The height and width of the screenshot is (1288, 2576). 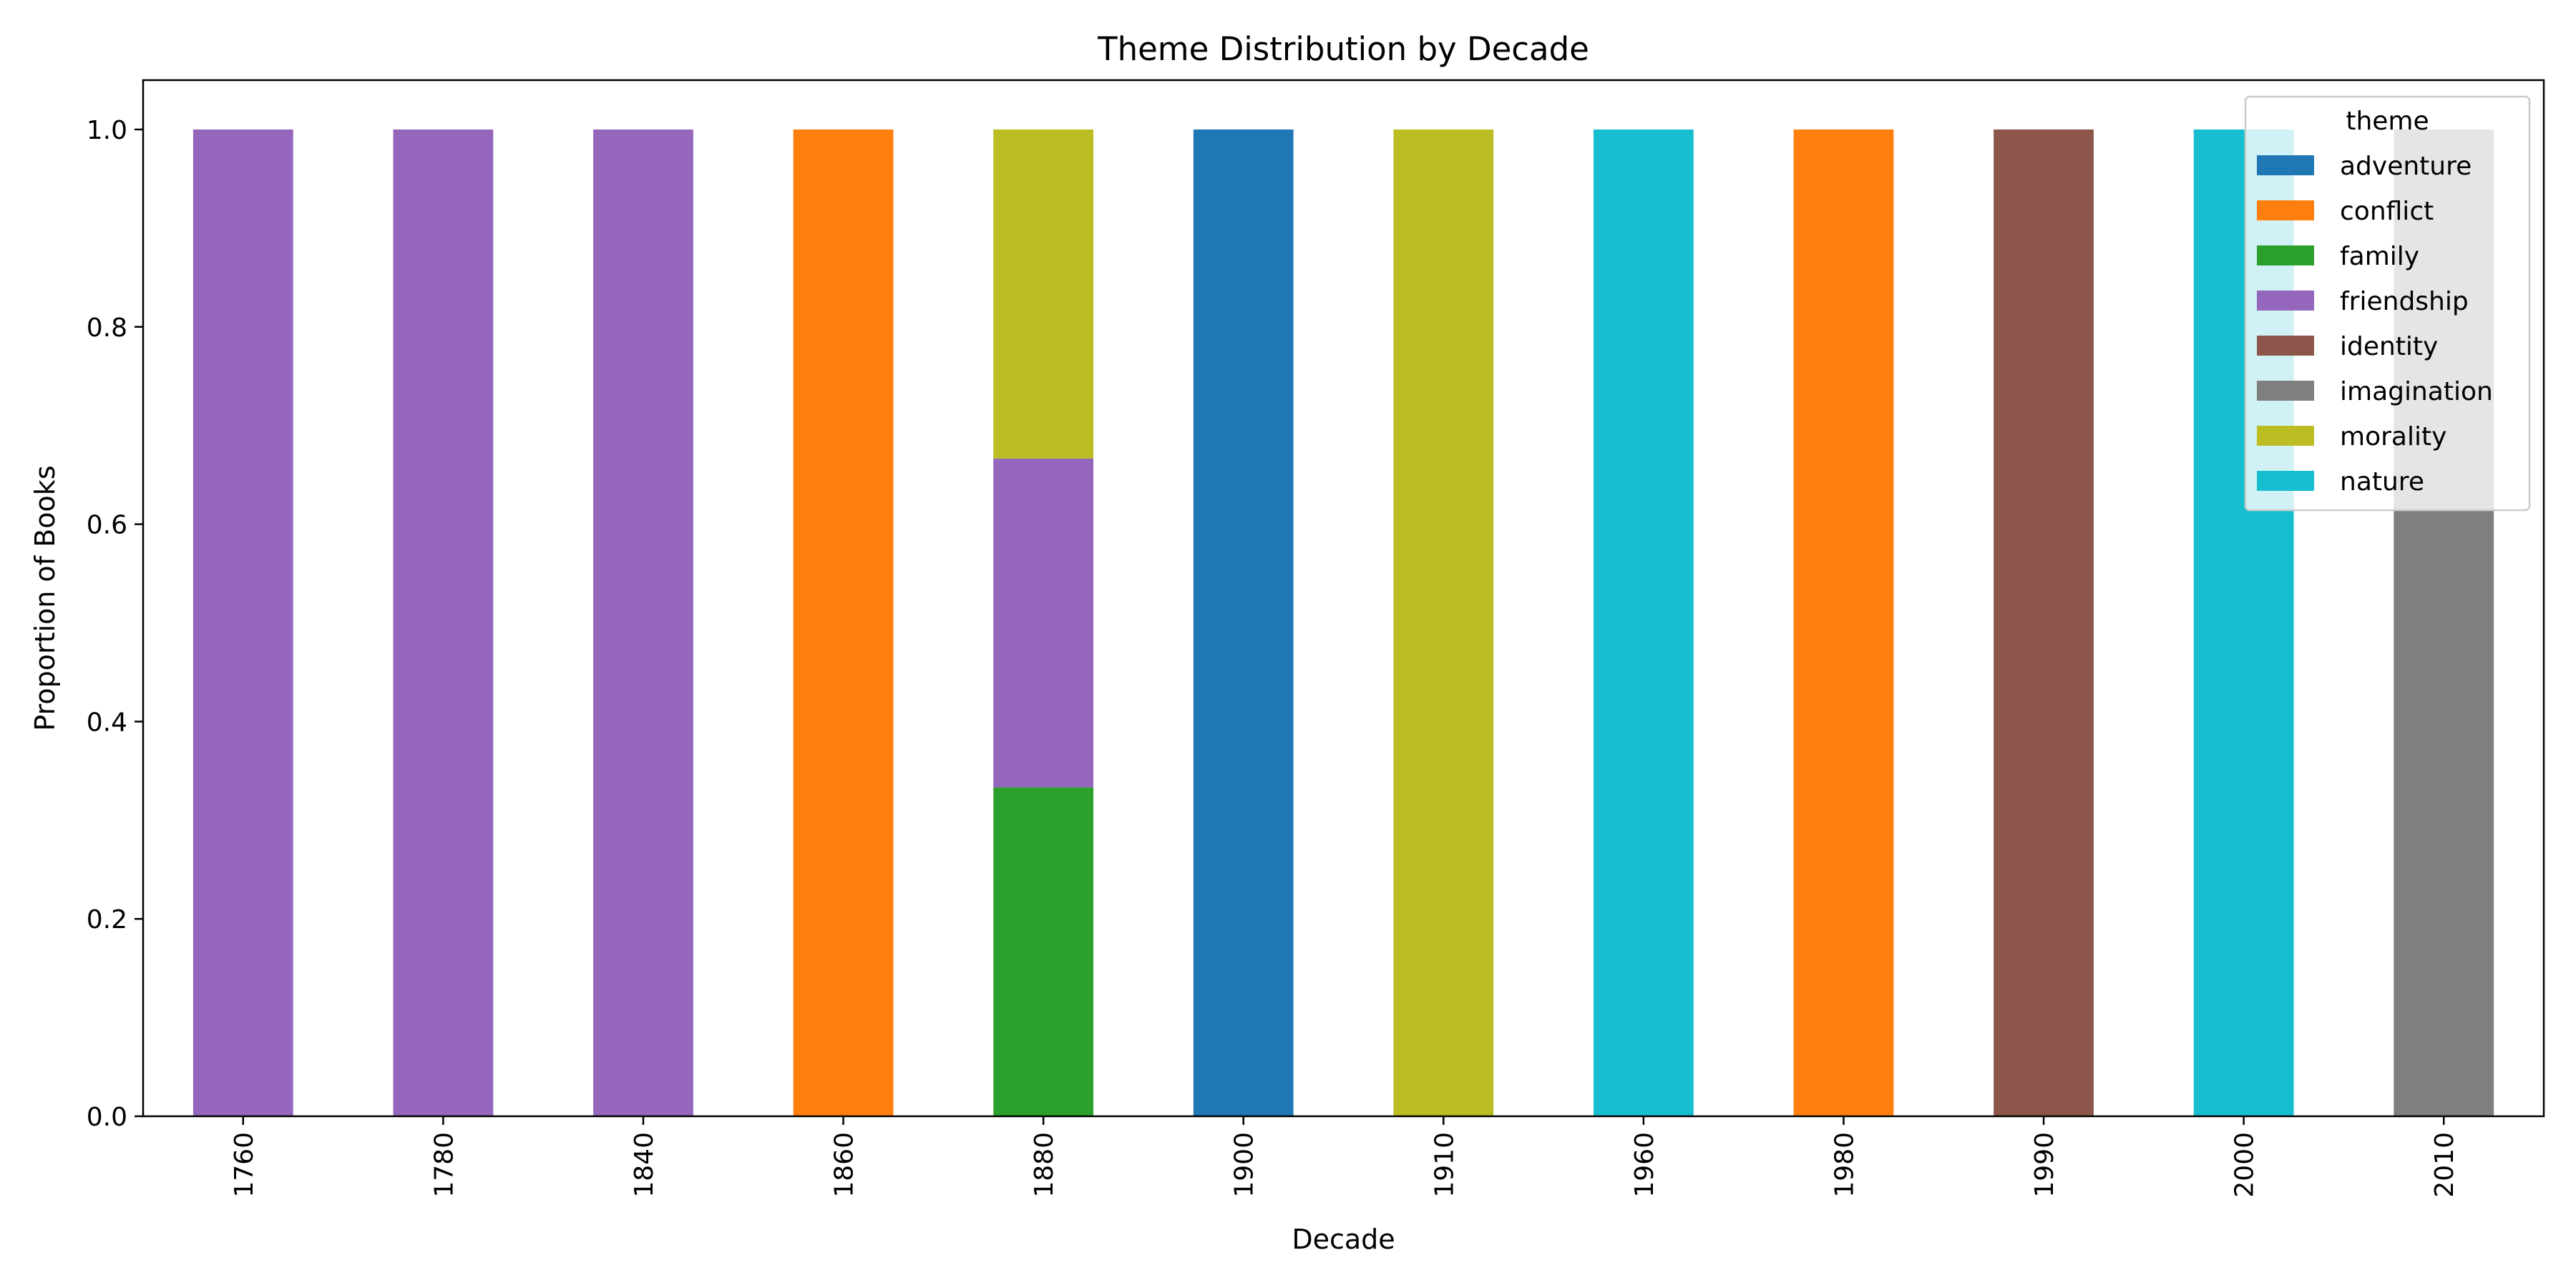 I want to click on y-tick-label: 0.4, so click(x=107, y=722).